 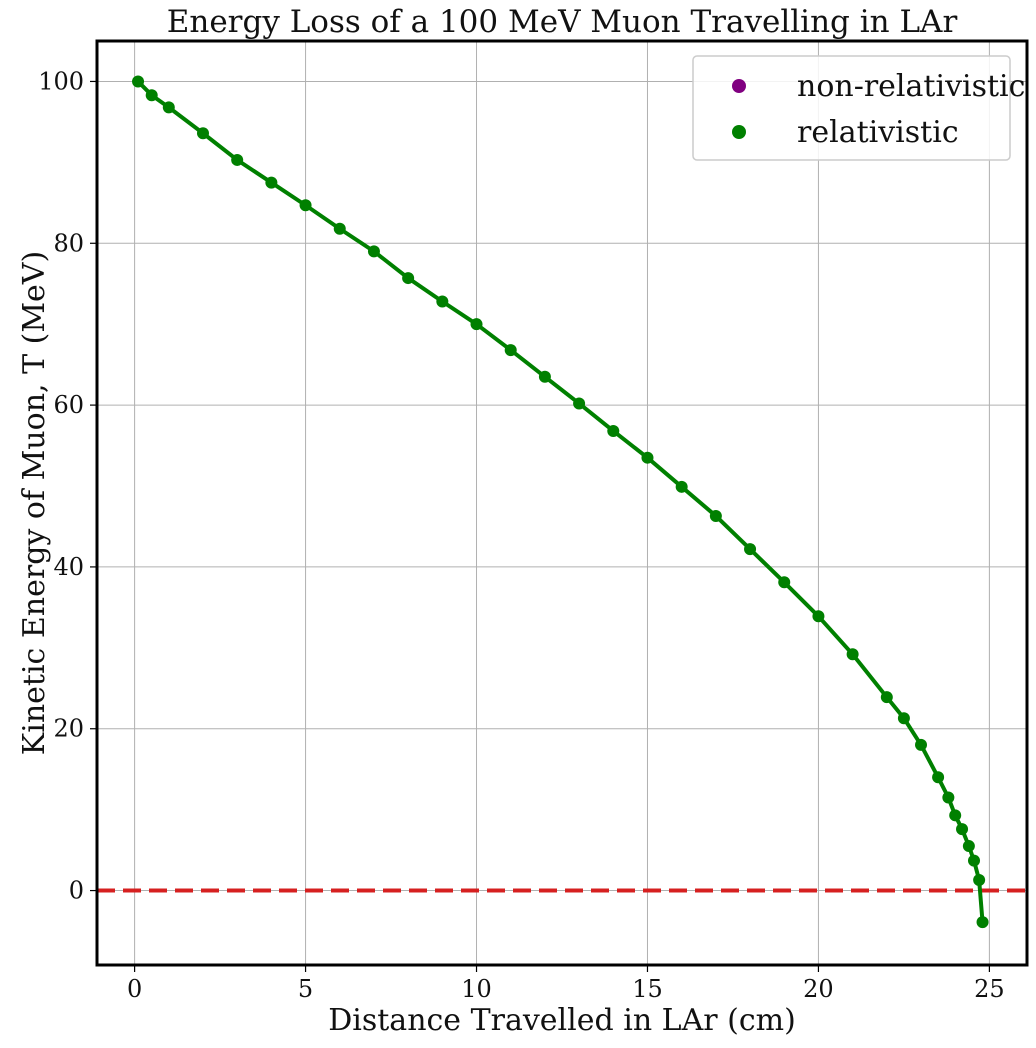 I want to click on legend-marker-non-relativistic, so click(x=739, y=86).